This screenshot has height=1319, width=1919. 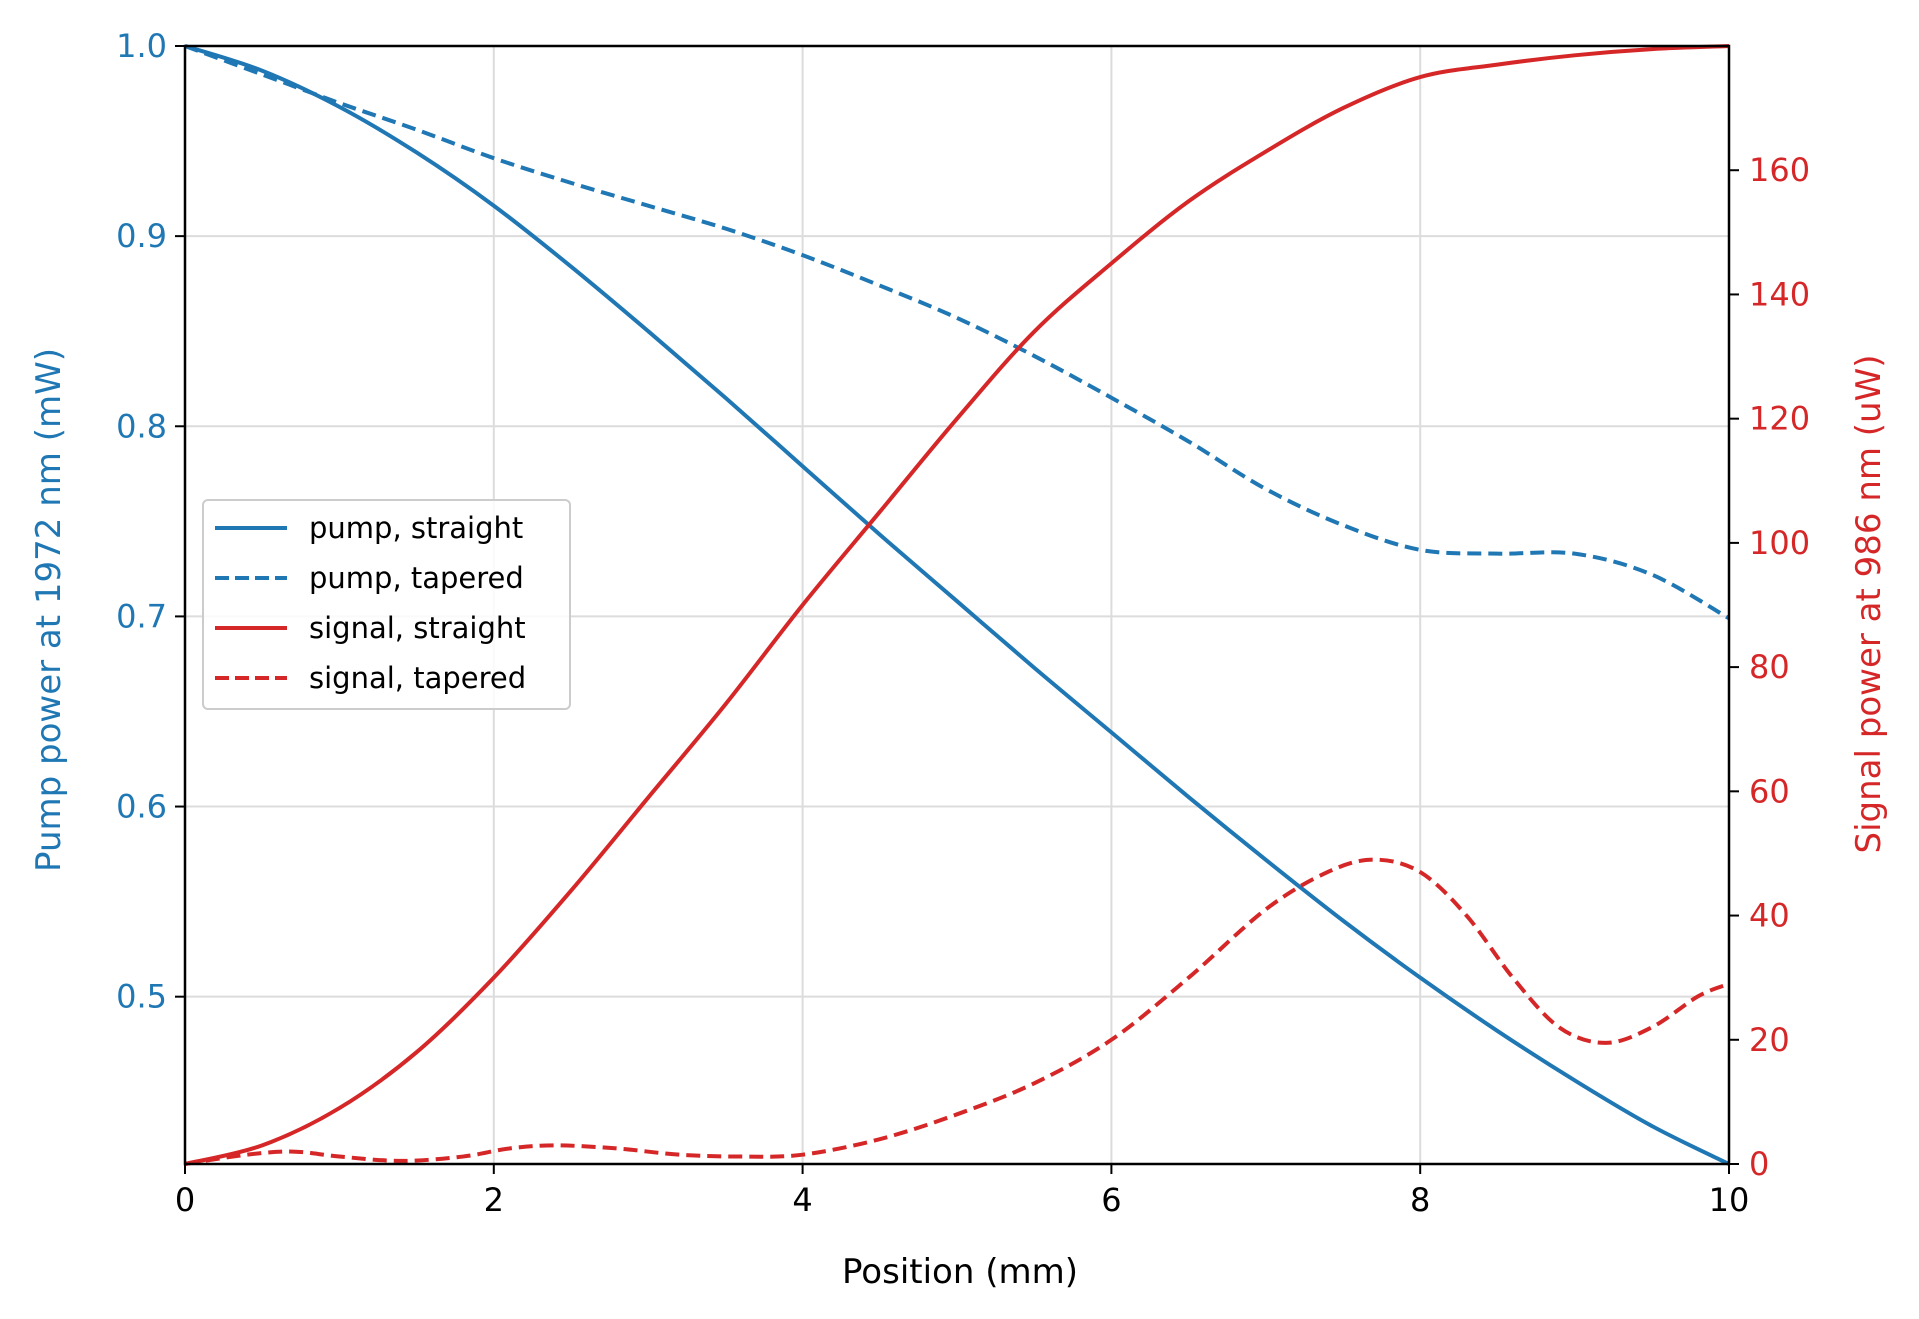 I want to click on y-axis-right: 0 20 40 60 80 100 120 140 160, so click(x=1769, y=667).